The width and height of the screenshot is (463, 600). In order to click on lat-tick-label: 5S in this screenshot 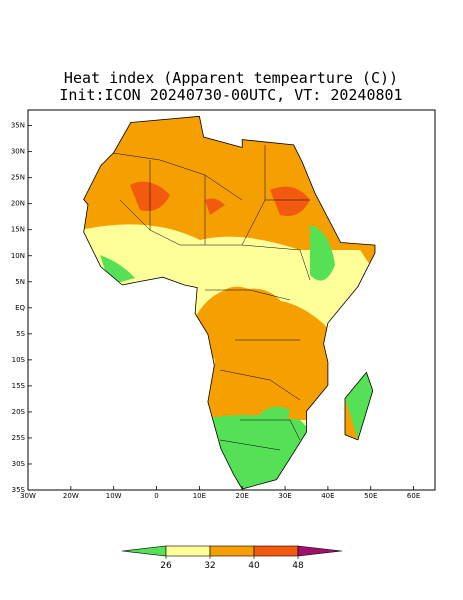, I will do `click(20, 334)`.